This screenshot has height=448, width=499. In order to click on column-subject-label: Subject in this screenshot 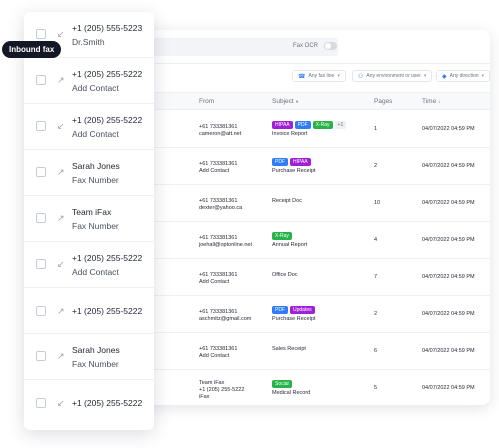, I will do `click(283, 101)`.